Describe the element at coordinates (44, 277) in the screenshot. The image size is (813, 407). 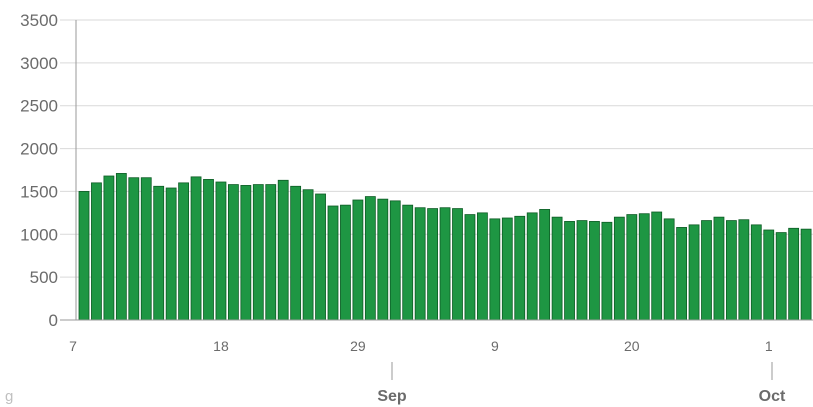
I see `y-tick-label: 500` at that location.